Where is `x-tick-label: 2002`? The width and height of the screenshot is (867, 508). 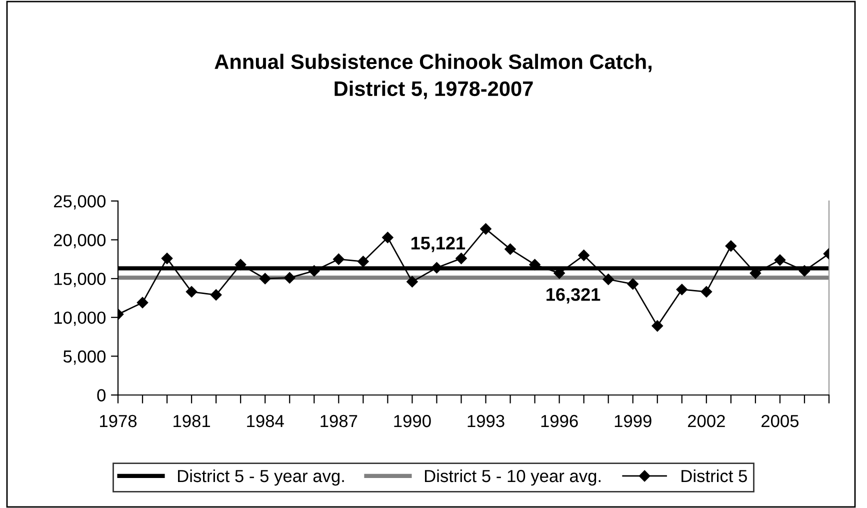
x-tick-label: 2002 is located at coordinates (706, 421).